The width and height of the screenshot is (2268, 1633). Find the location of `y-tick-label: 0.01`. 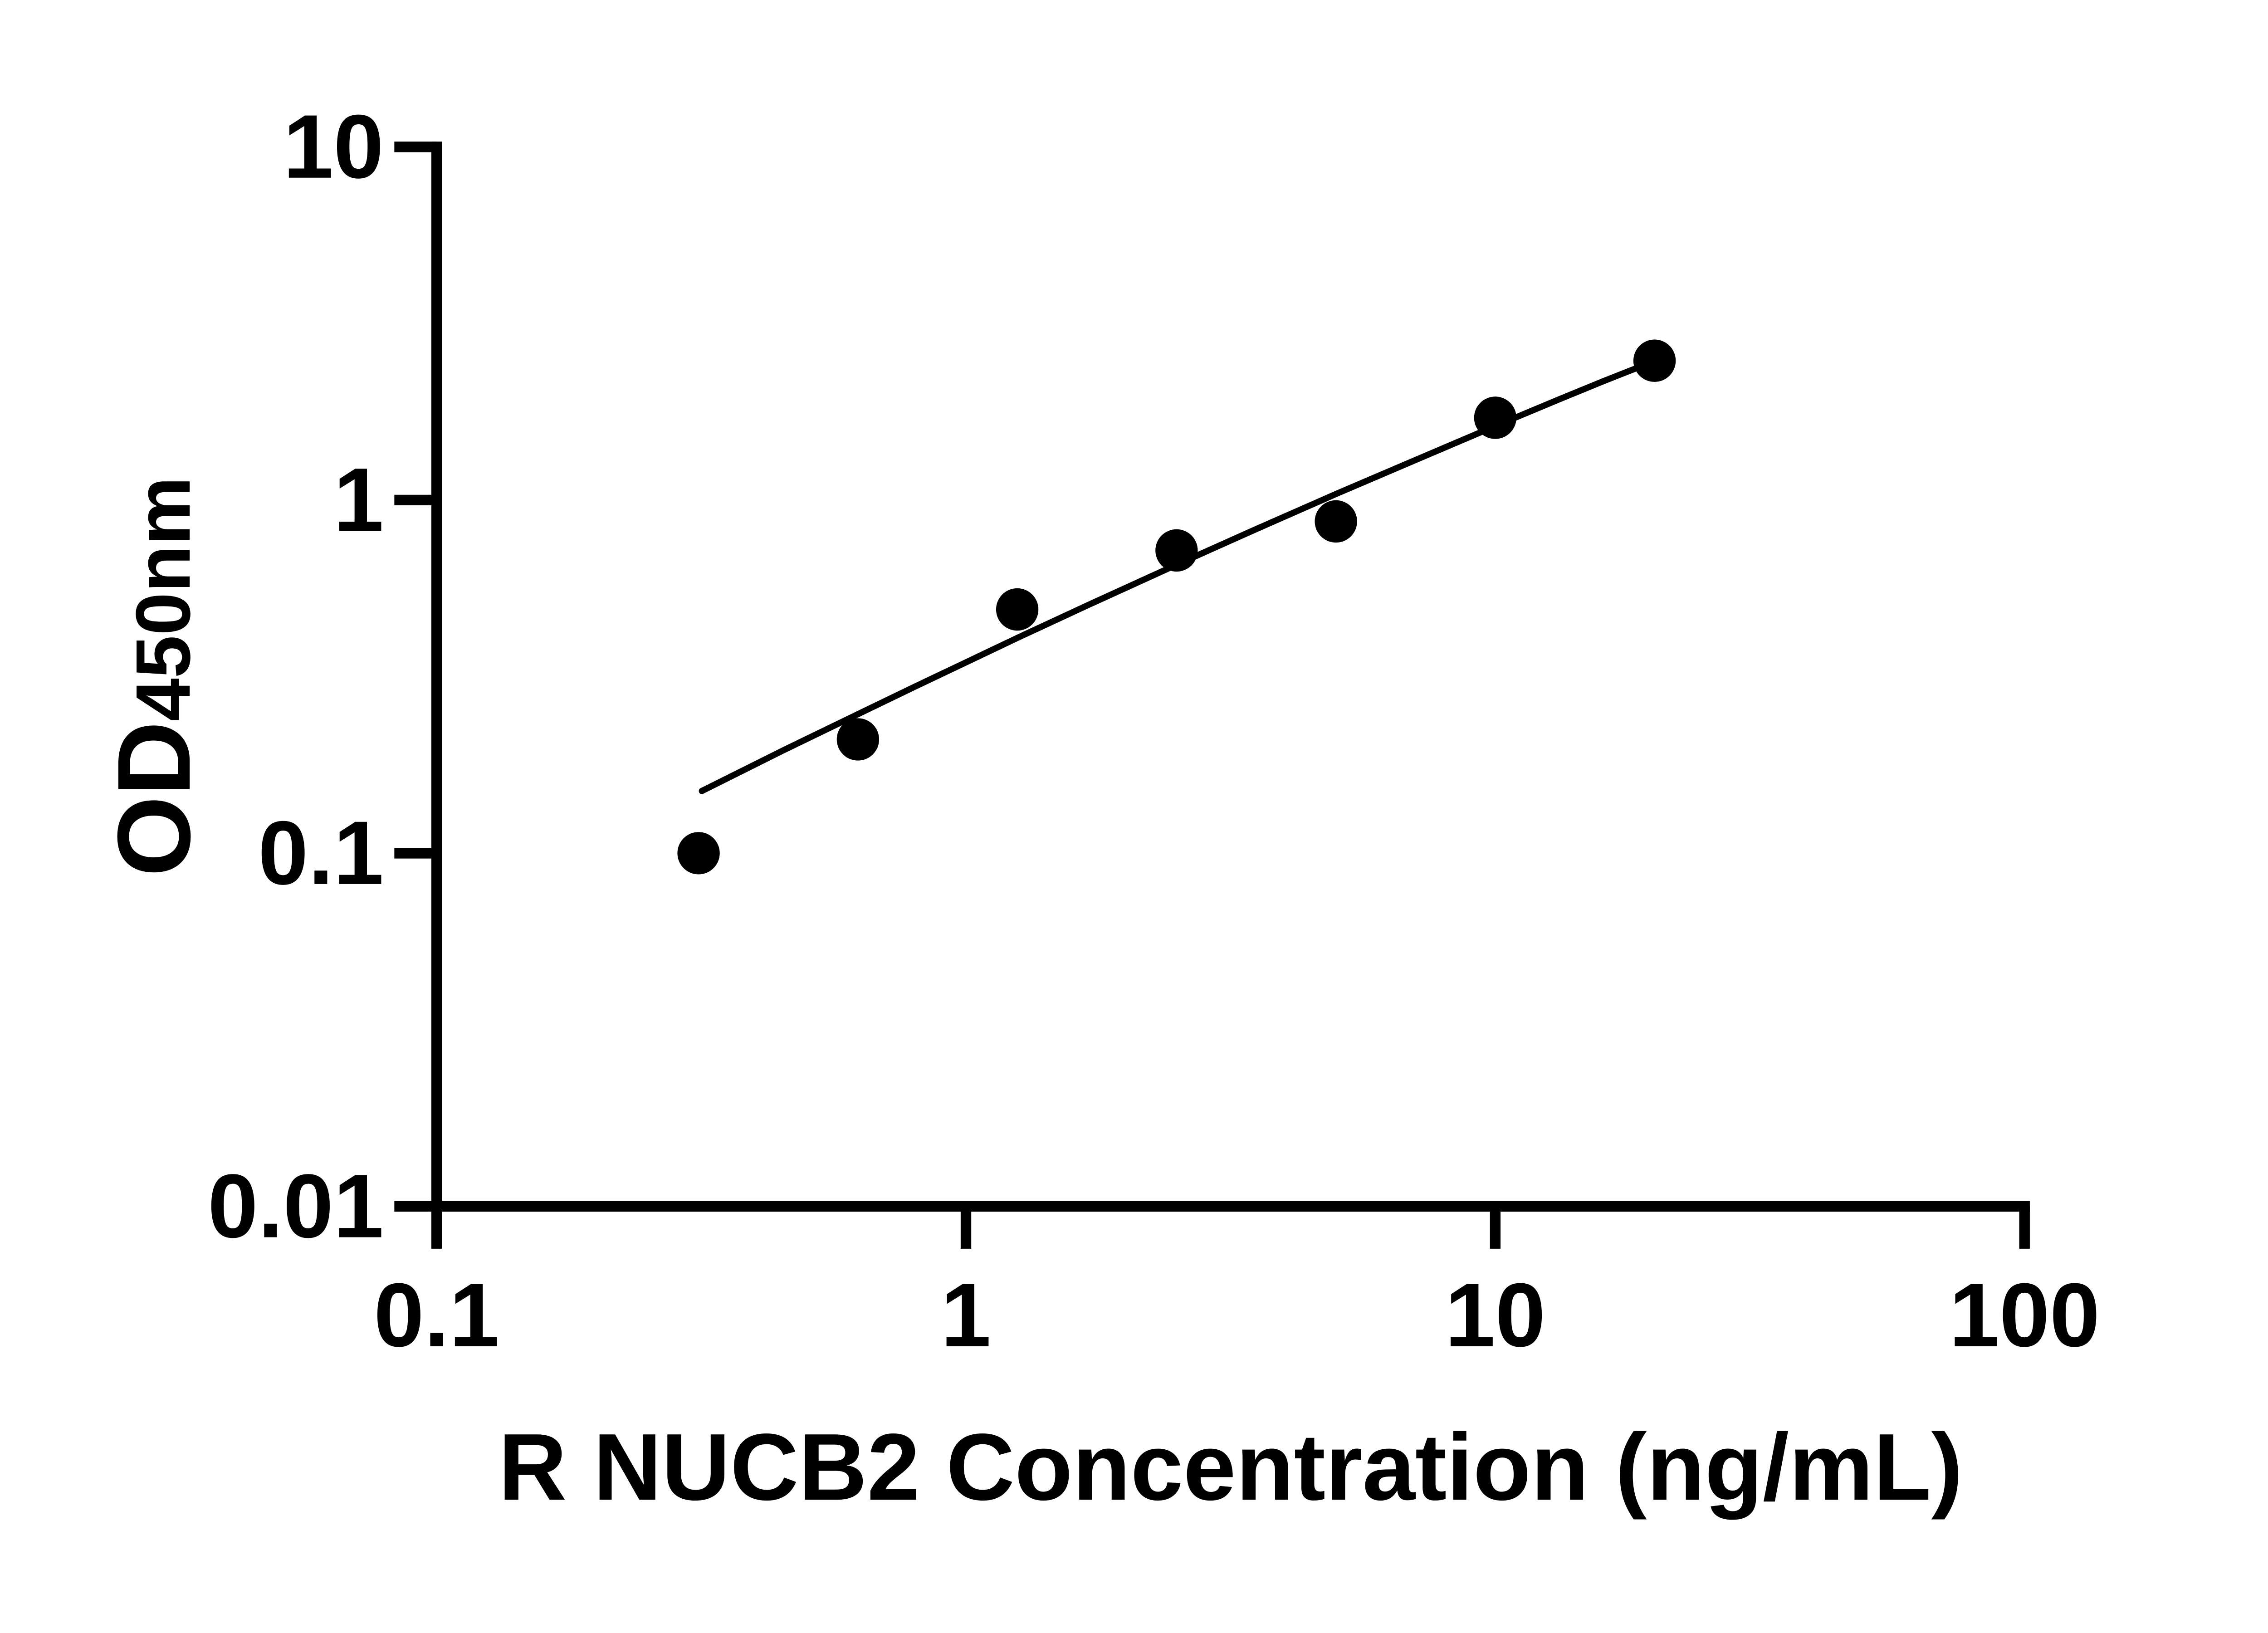

y-tick-label: 0.01 is located at coordinates (296, 1206).